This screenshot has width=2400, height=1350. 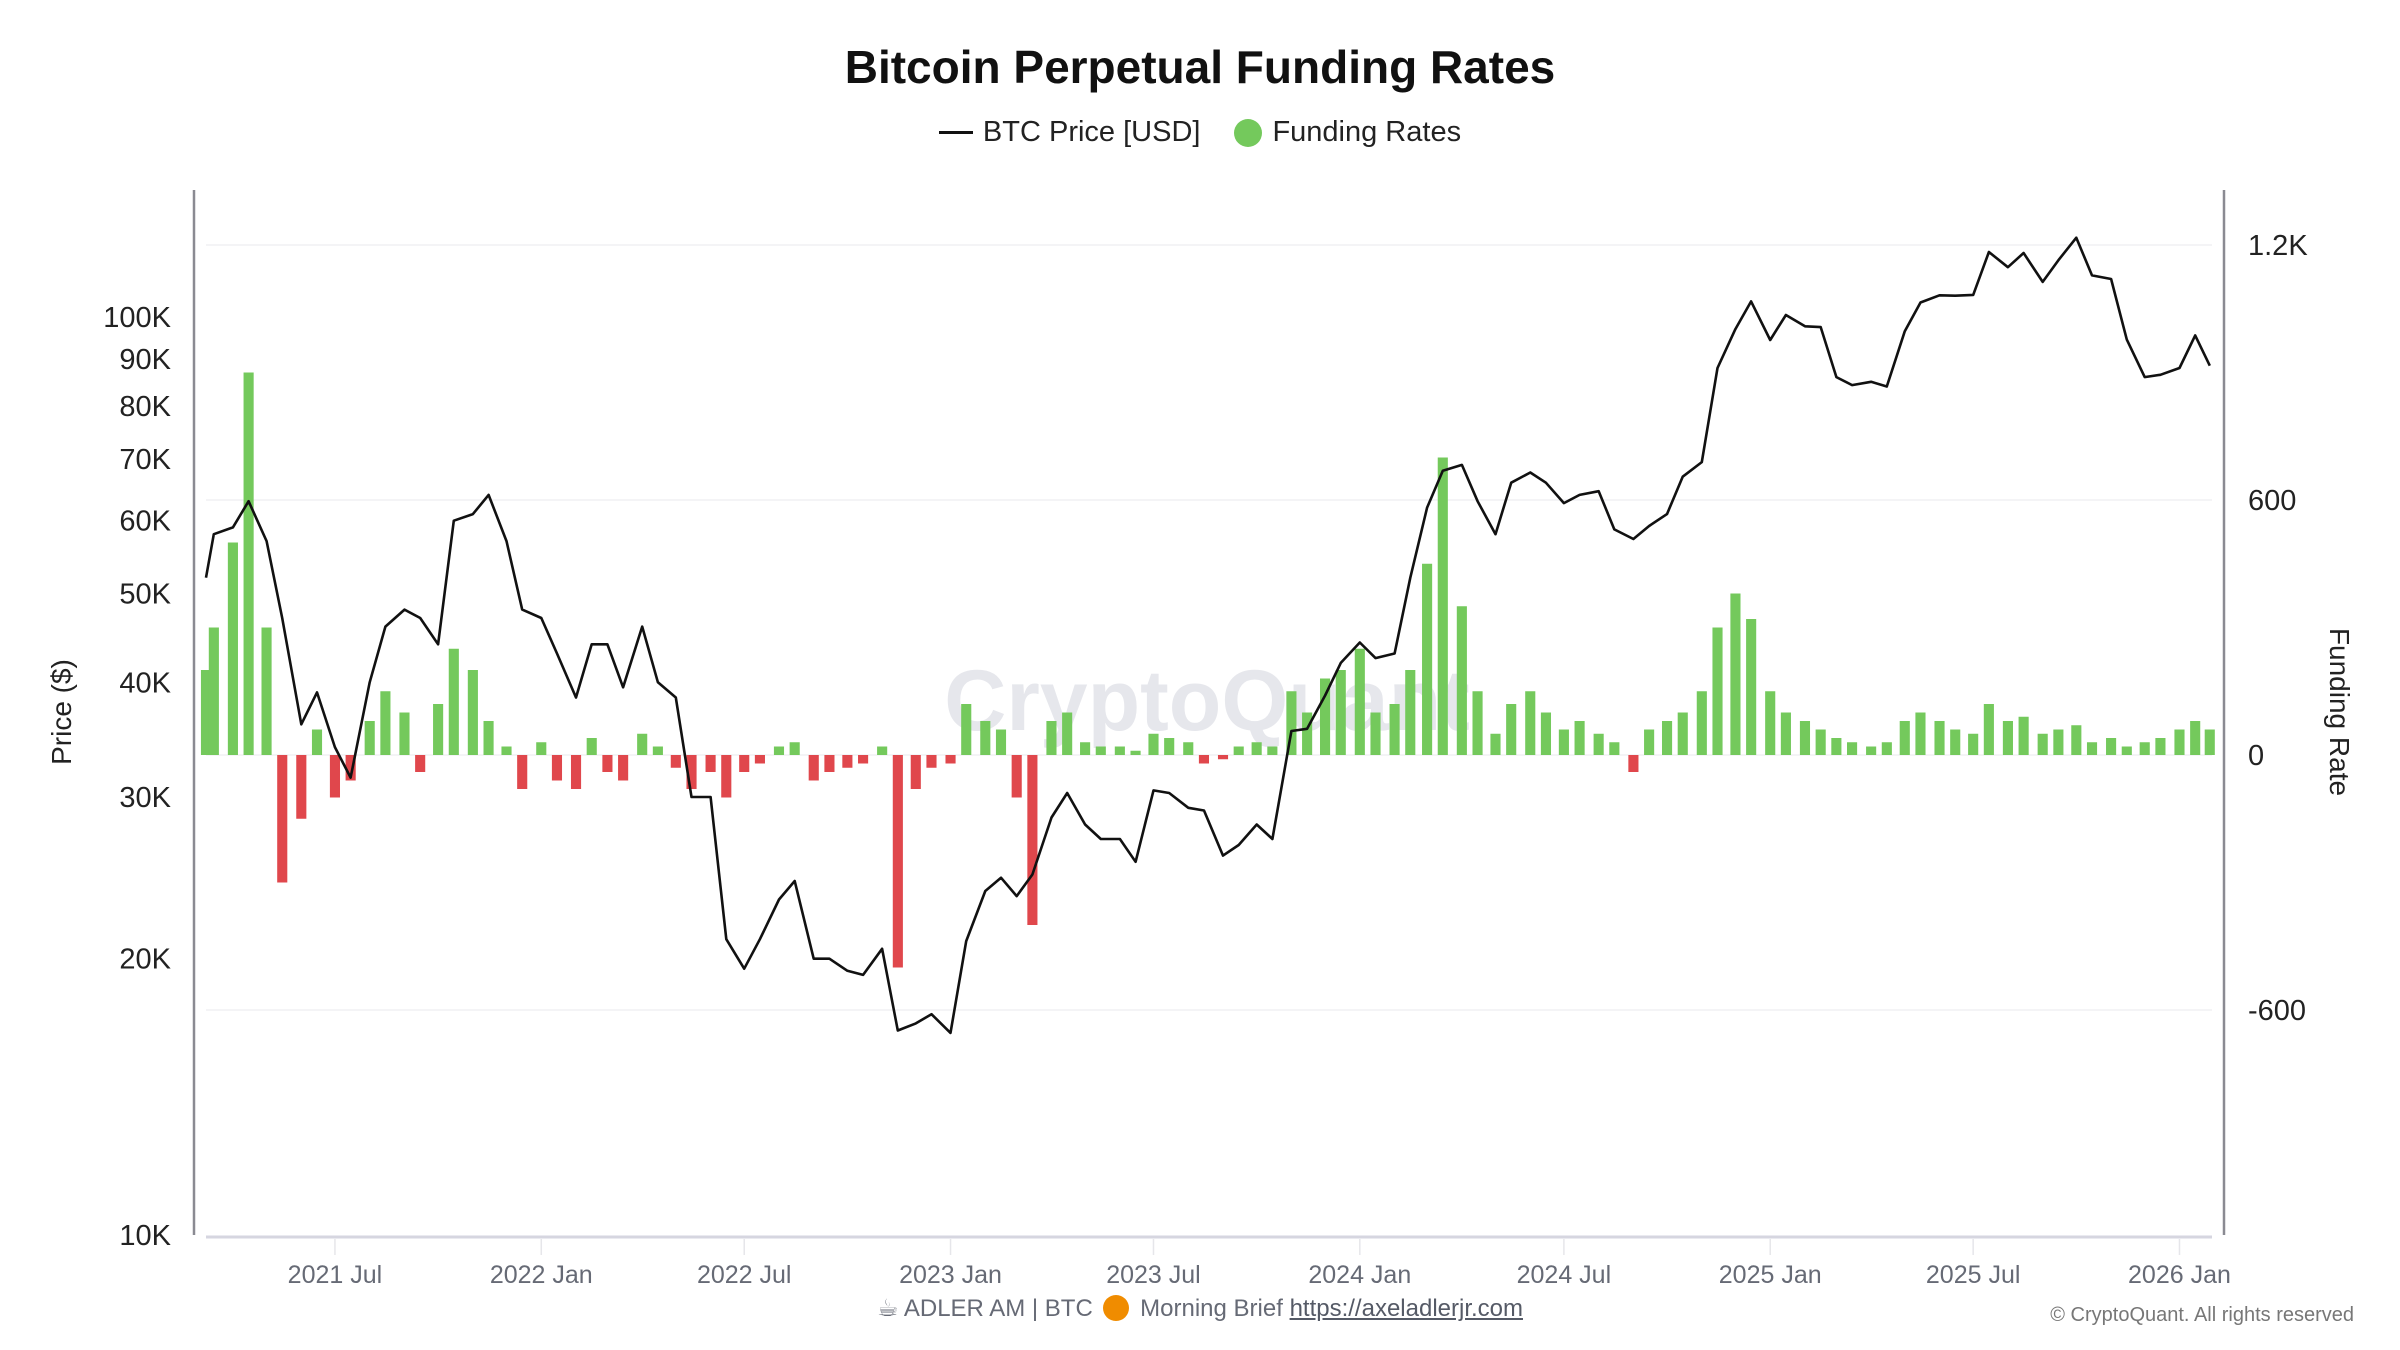 I want to click on dot-marker-icon, so click(x=1248, y=132).